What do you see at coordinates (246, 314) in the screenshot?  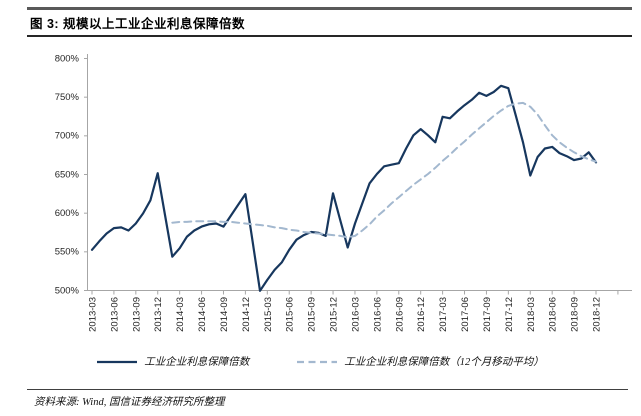 I see `x-tick-label: 2014-12` at bounding box center [246, 314].